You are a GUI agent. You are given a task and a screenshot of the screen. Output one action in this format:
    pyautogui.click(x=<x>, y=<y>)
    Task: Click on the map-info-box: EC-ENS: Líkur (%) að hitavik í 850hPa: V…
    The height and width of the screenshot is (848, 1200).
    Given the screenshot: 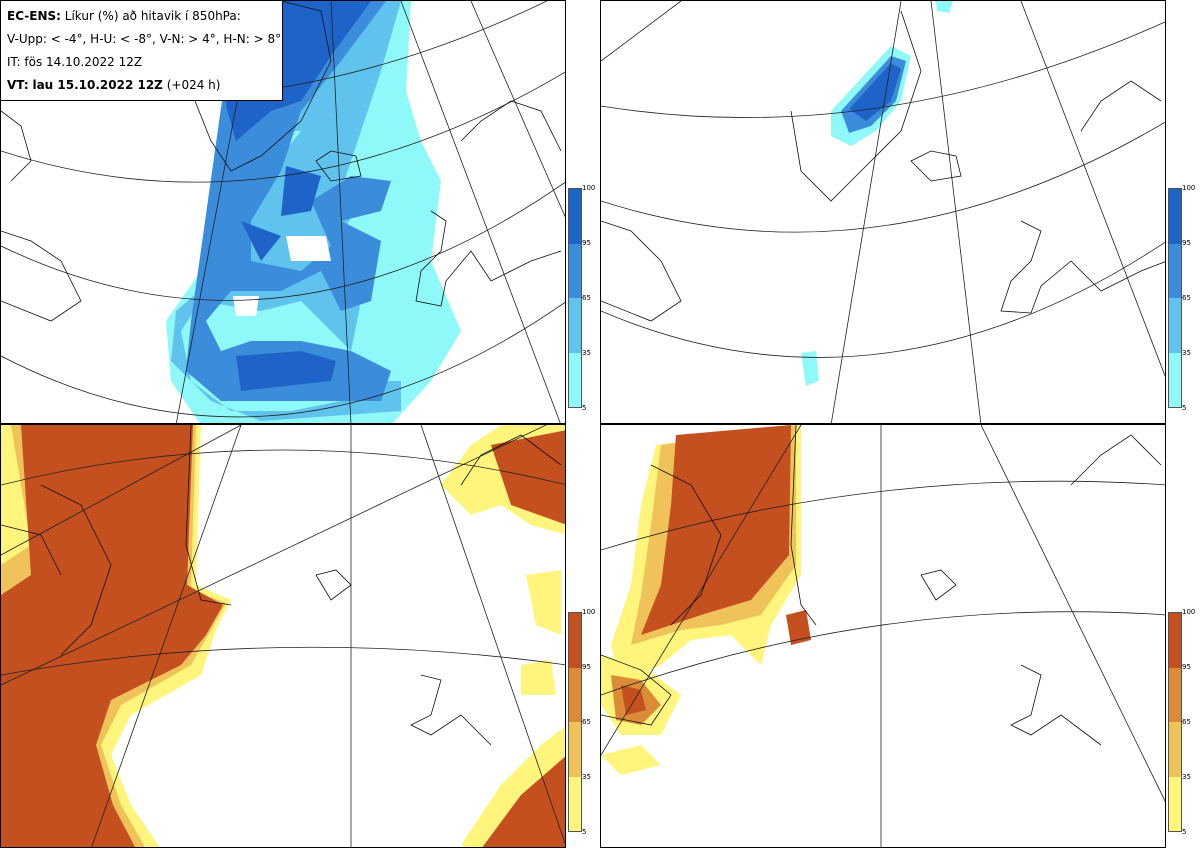 What is the action you would take?
    pyautogui.click(x=142, y=51)
    